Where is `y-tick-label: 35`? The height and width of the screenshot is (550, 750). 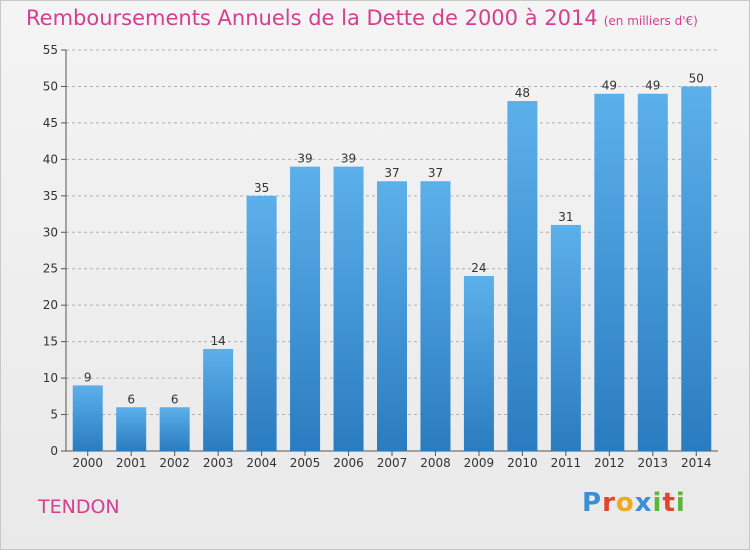
y-tick-label: 35 is located at coordinates (50, 196).